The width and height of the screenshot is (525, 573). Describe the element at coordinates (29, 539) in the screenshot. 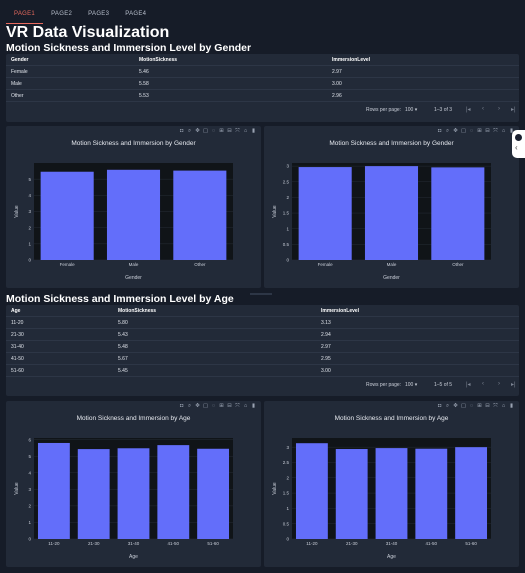

I see `y-tick-label: 0` at that location.